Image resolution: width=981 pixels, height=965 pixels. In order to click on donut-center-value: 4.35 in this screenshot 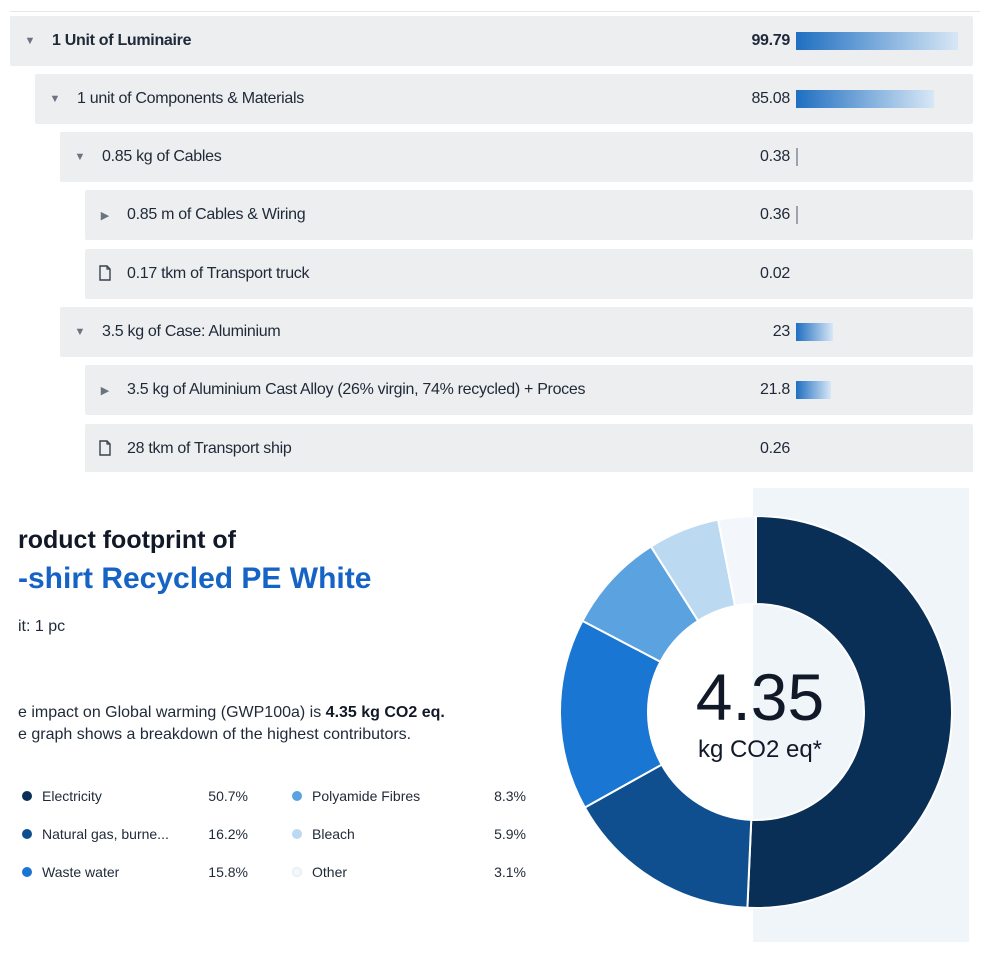, I will do `click(760, 697)`.